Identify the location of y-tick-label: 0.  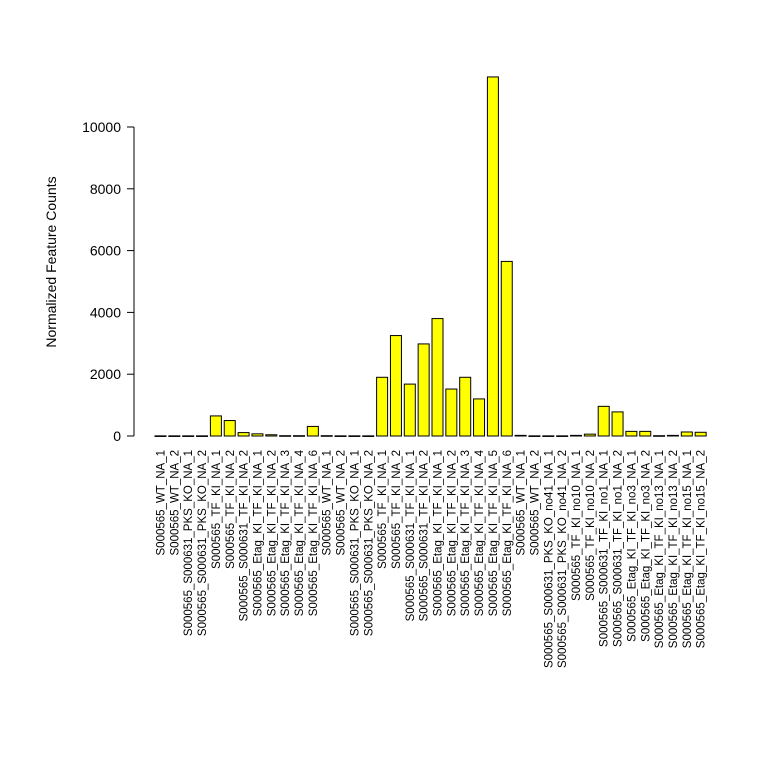
(117, 436).